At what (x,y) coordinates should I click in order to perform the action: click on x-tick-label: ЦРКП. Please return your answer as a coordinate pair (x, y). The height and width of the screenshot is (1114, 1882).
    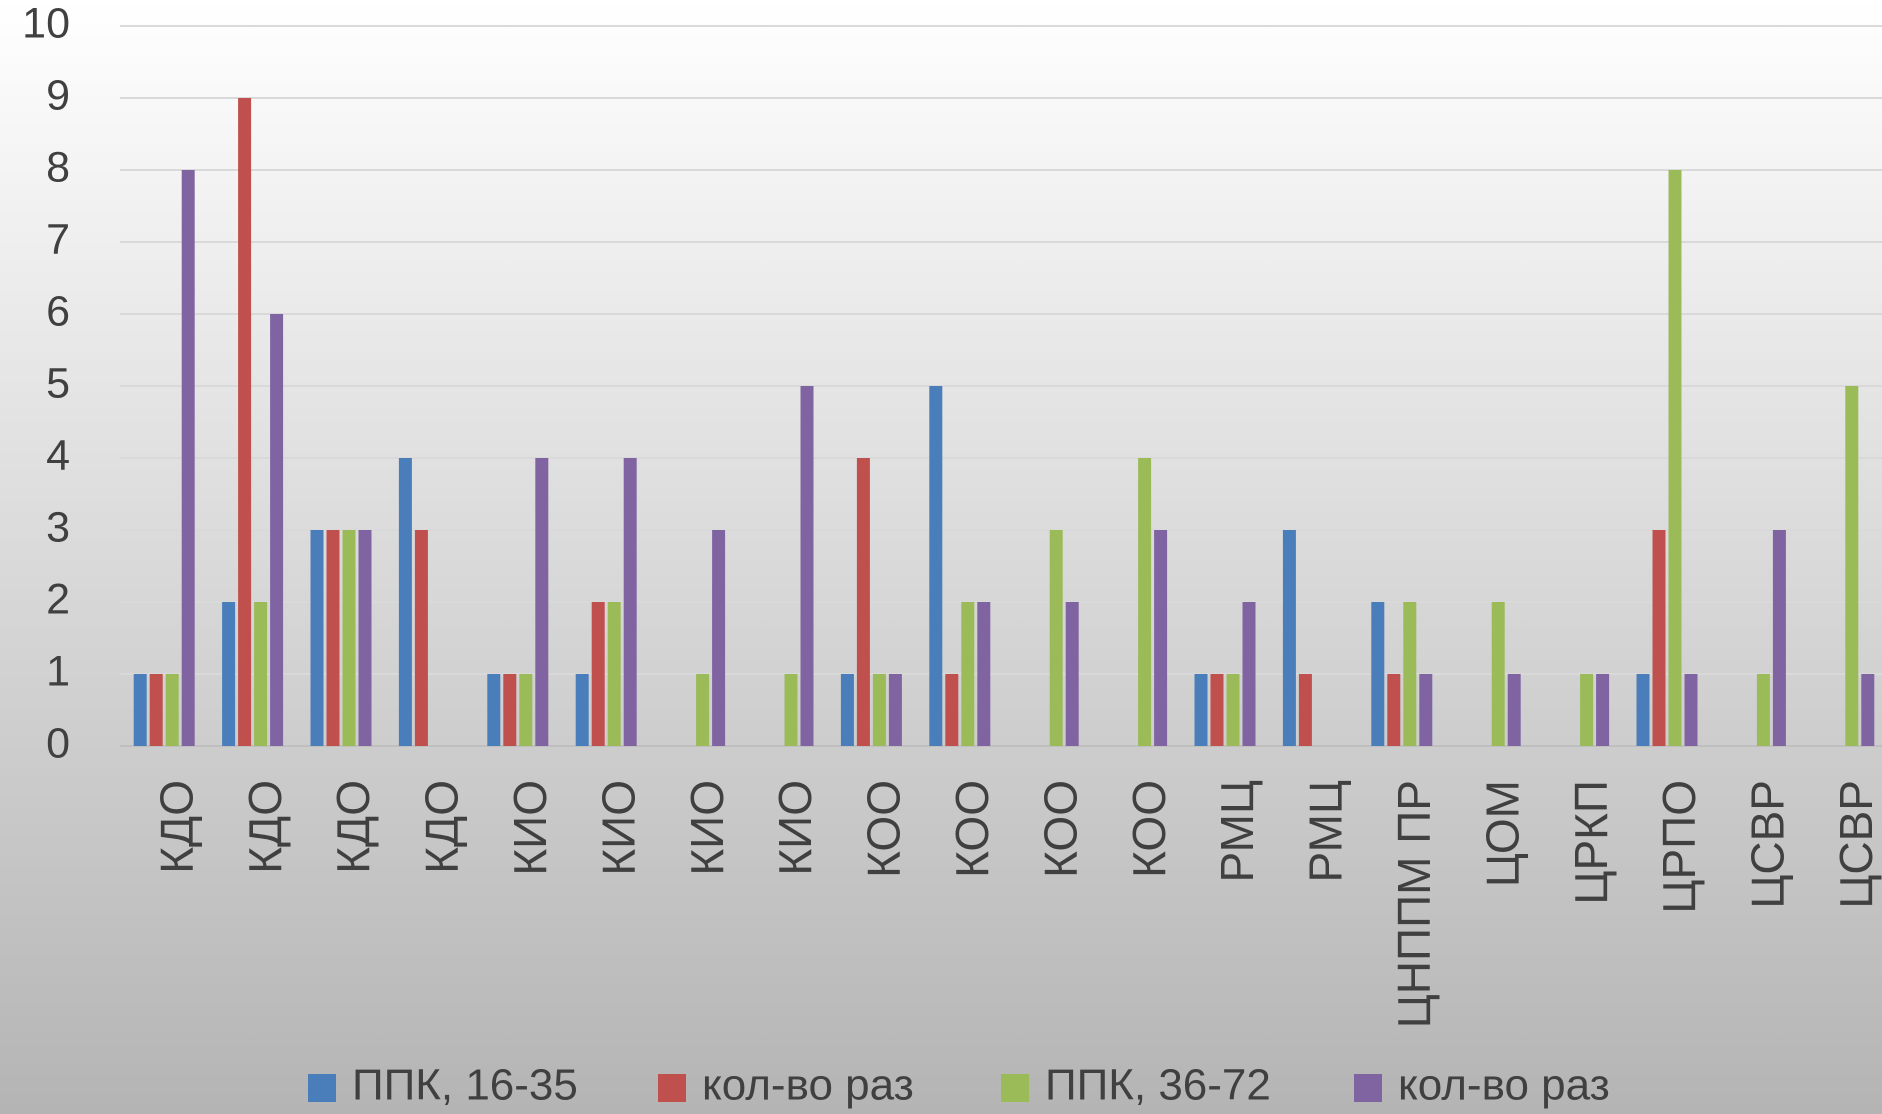
    Looking at the image, I should click on (1591, 842).